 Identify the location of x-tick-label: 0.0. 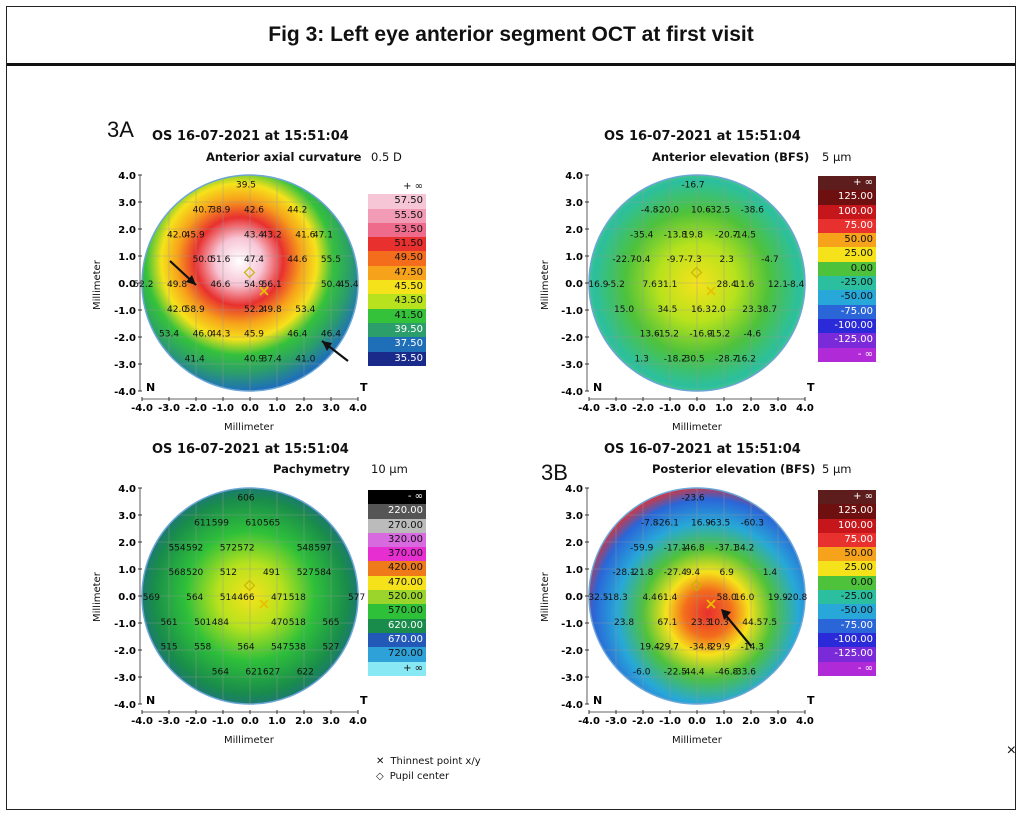
(250, 721).